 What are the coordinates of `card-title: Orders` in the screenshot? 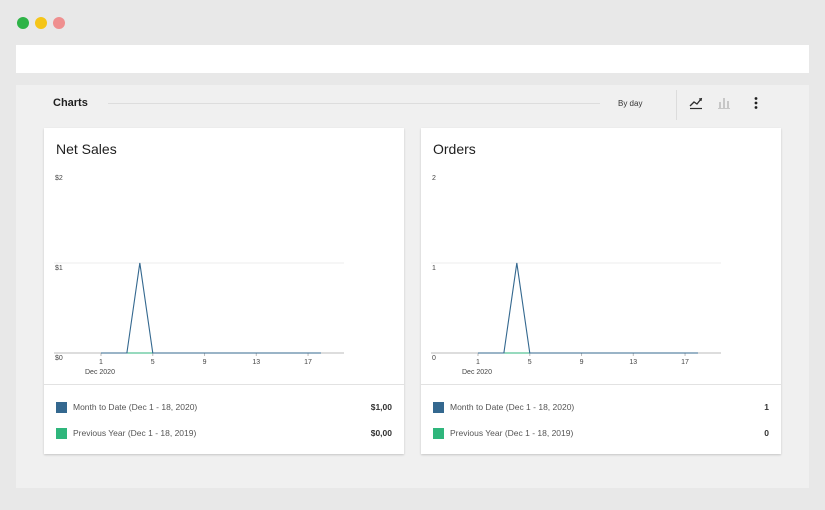 It's located at (454, 149).